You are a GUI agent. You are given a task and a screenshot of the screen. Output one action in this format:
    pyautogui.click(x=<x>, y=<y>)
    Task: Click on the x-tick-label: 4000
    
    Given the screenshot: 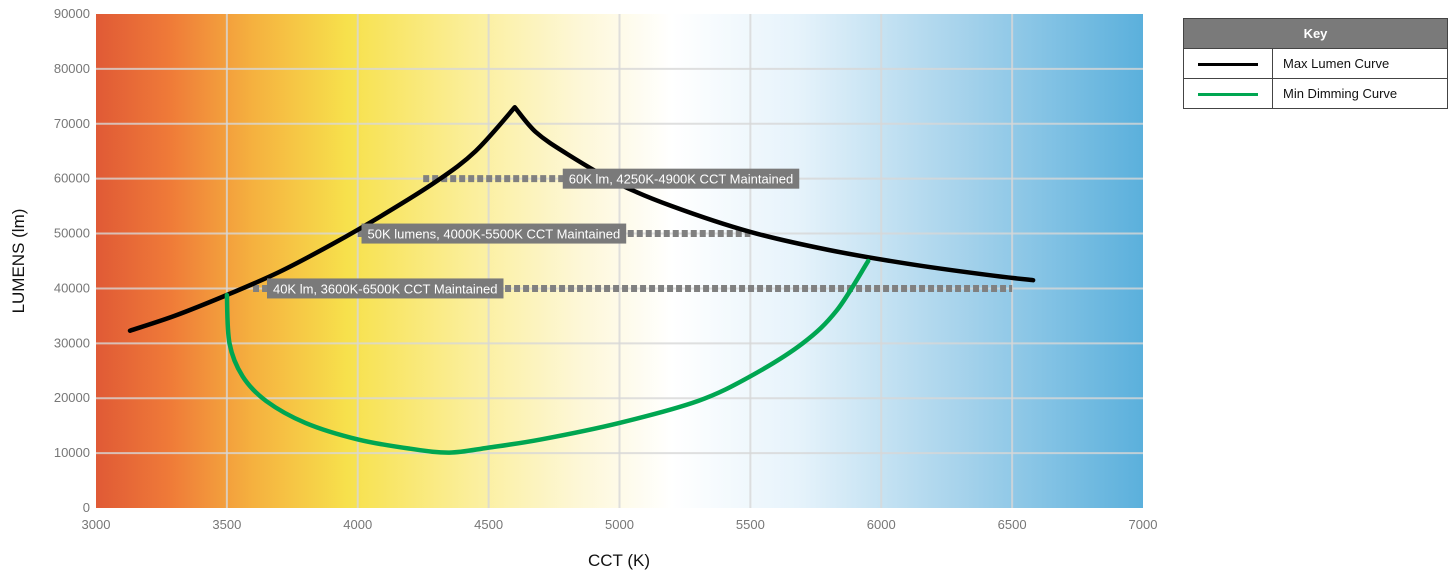 What is the action you would take?
    pyautogui.click(x=357, y=524)
    